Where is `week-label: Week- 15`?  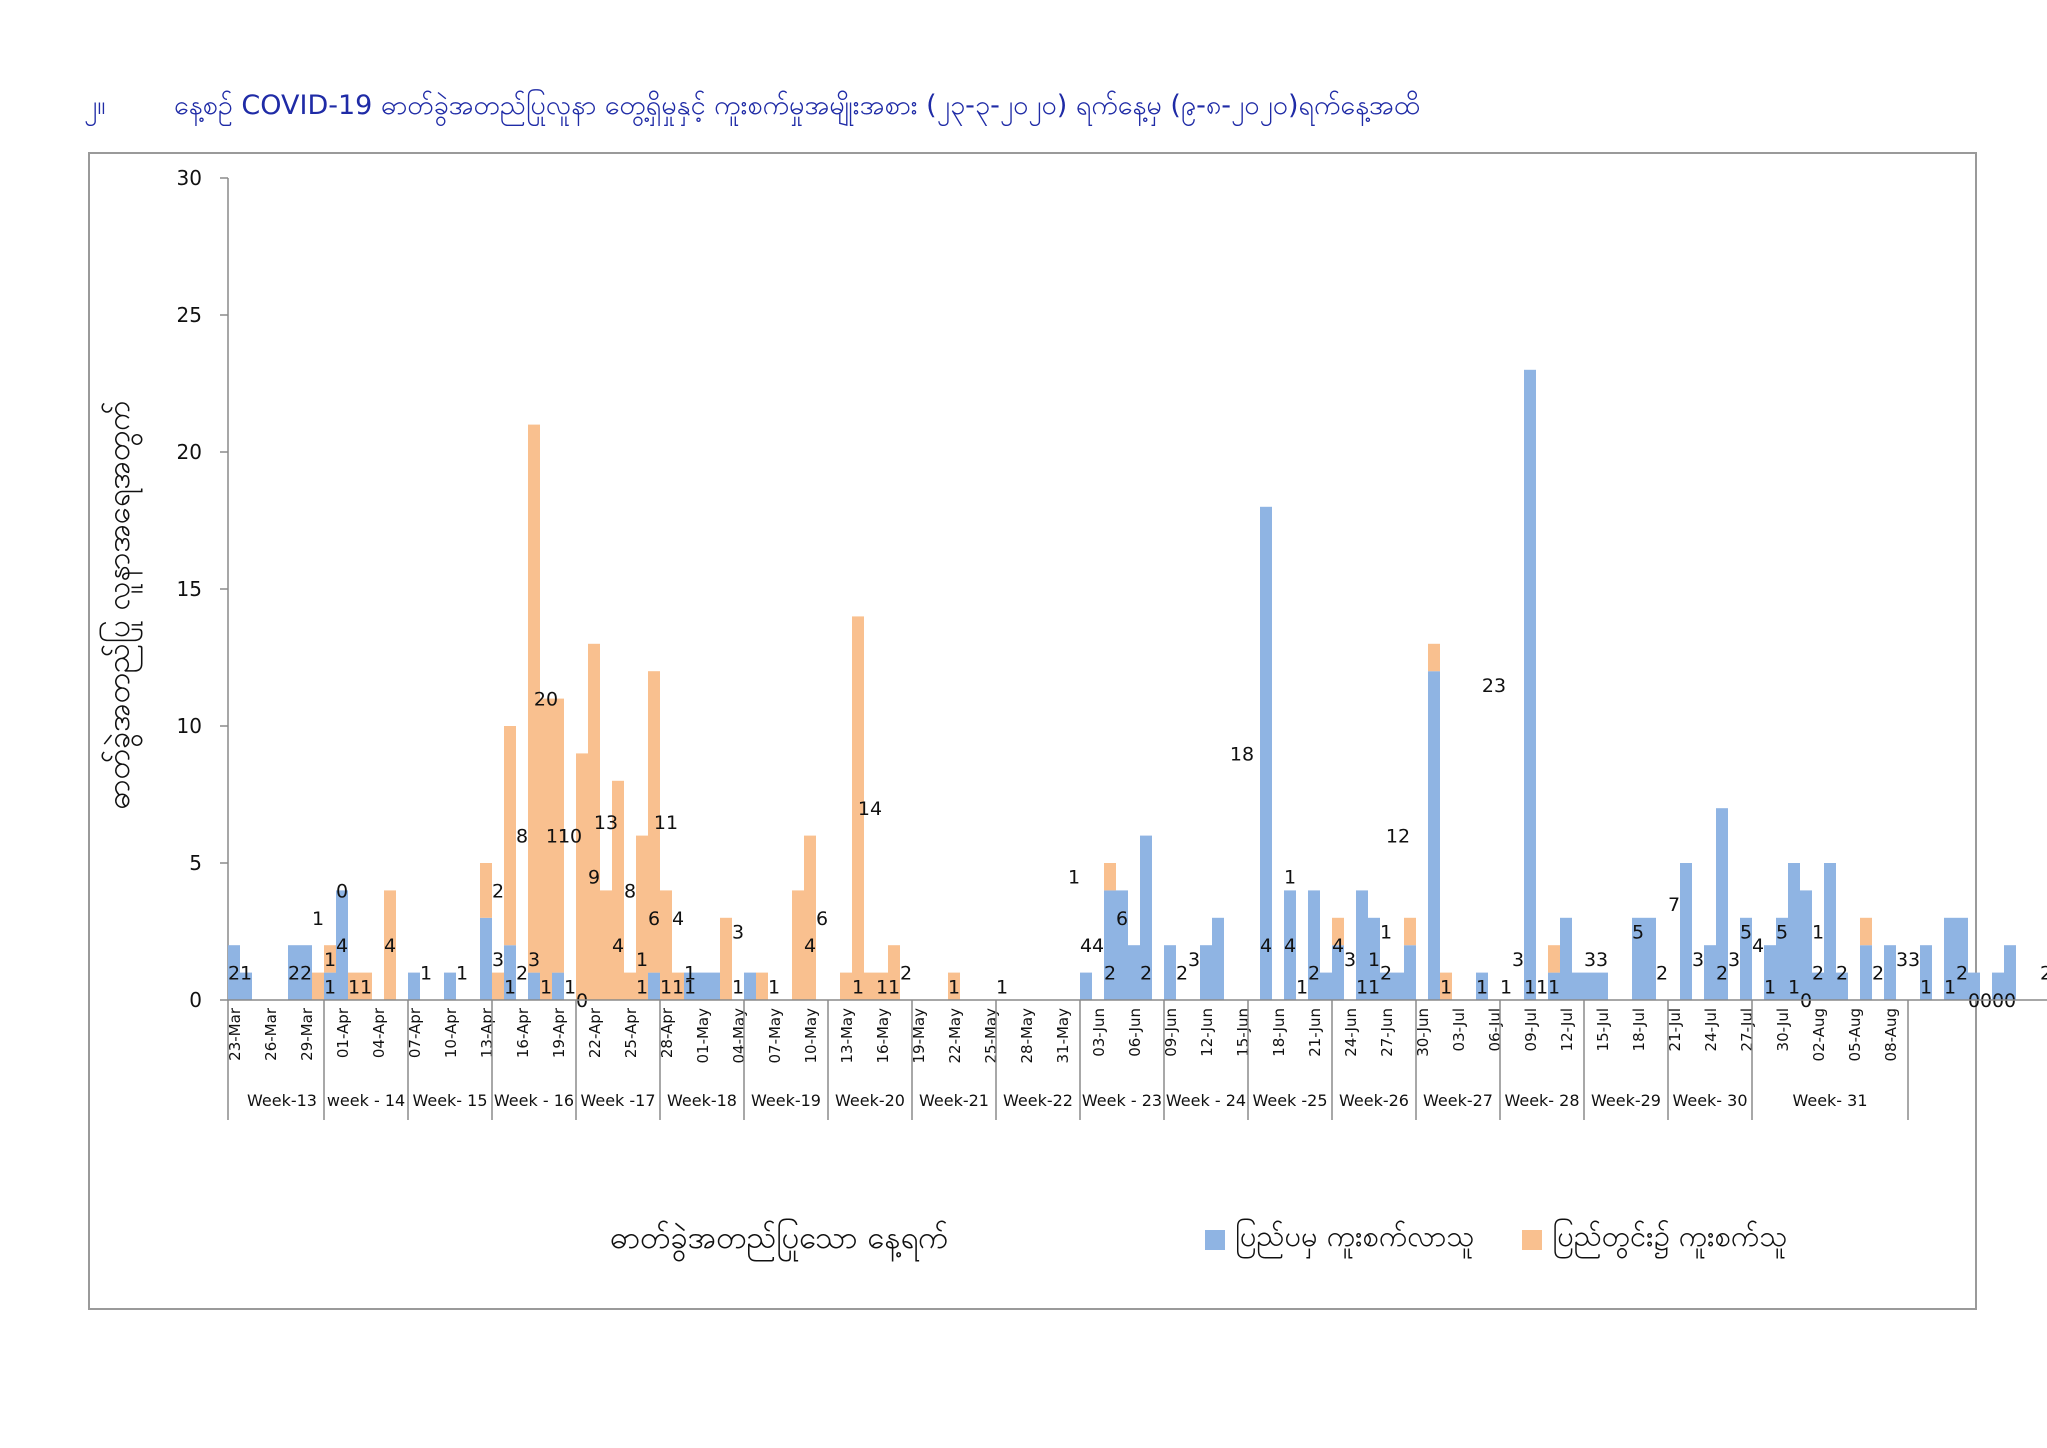
week-label: Week- 15 is located at coordinates (449, 1100).